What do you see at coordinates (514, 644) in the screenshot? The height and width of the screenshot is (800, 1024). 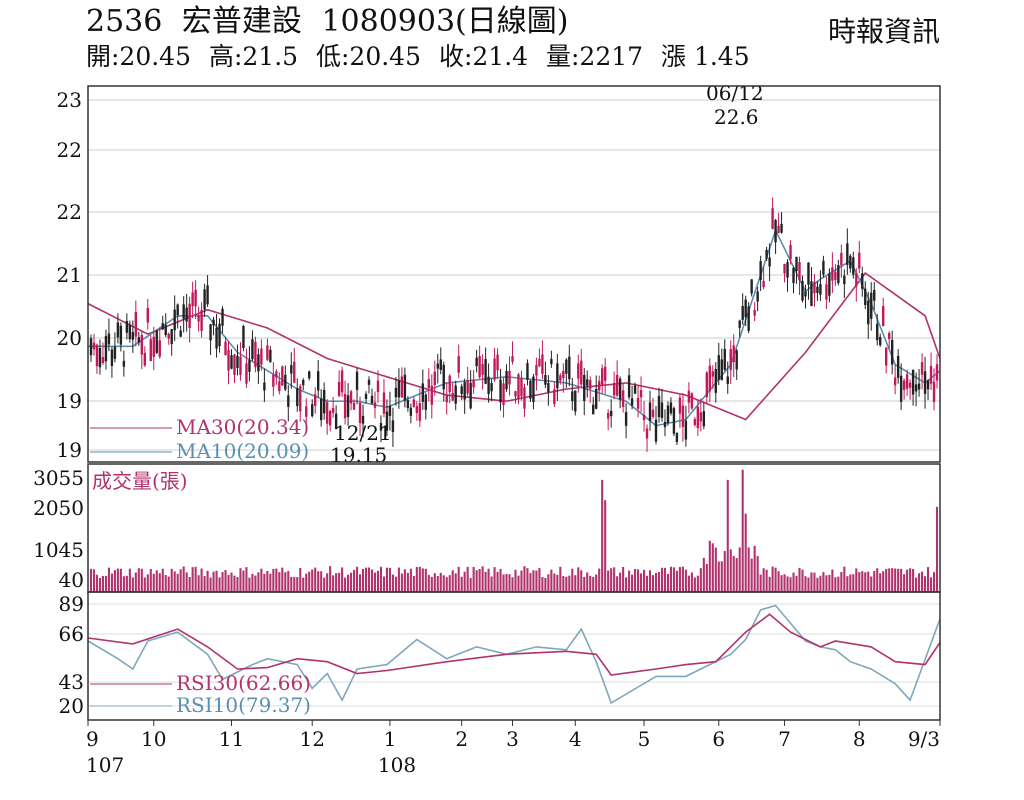 I see `rsi30-line` at bounding box center [514, 644].